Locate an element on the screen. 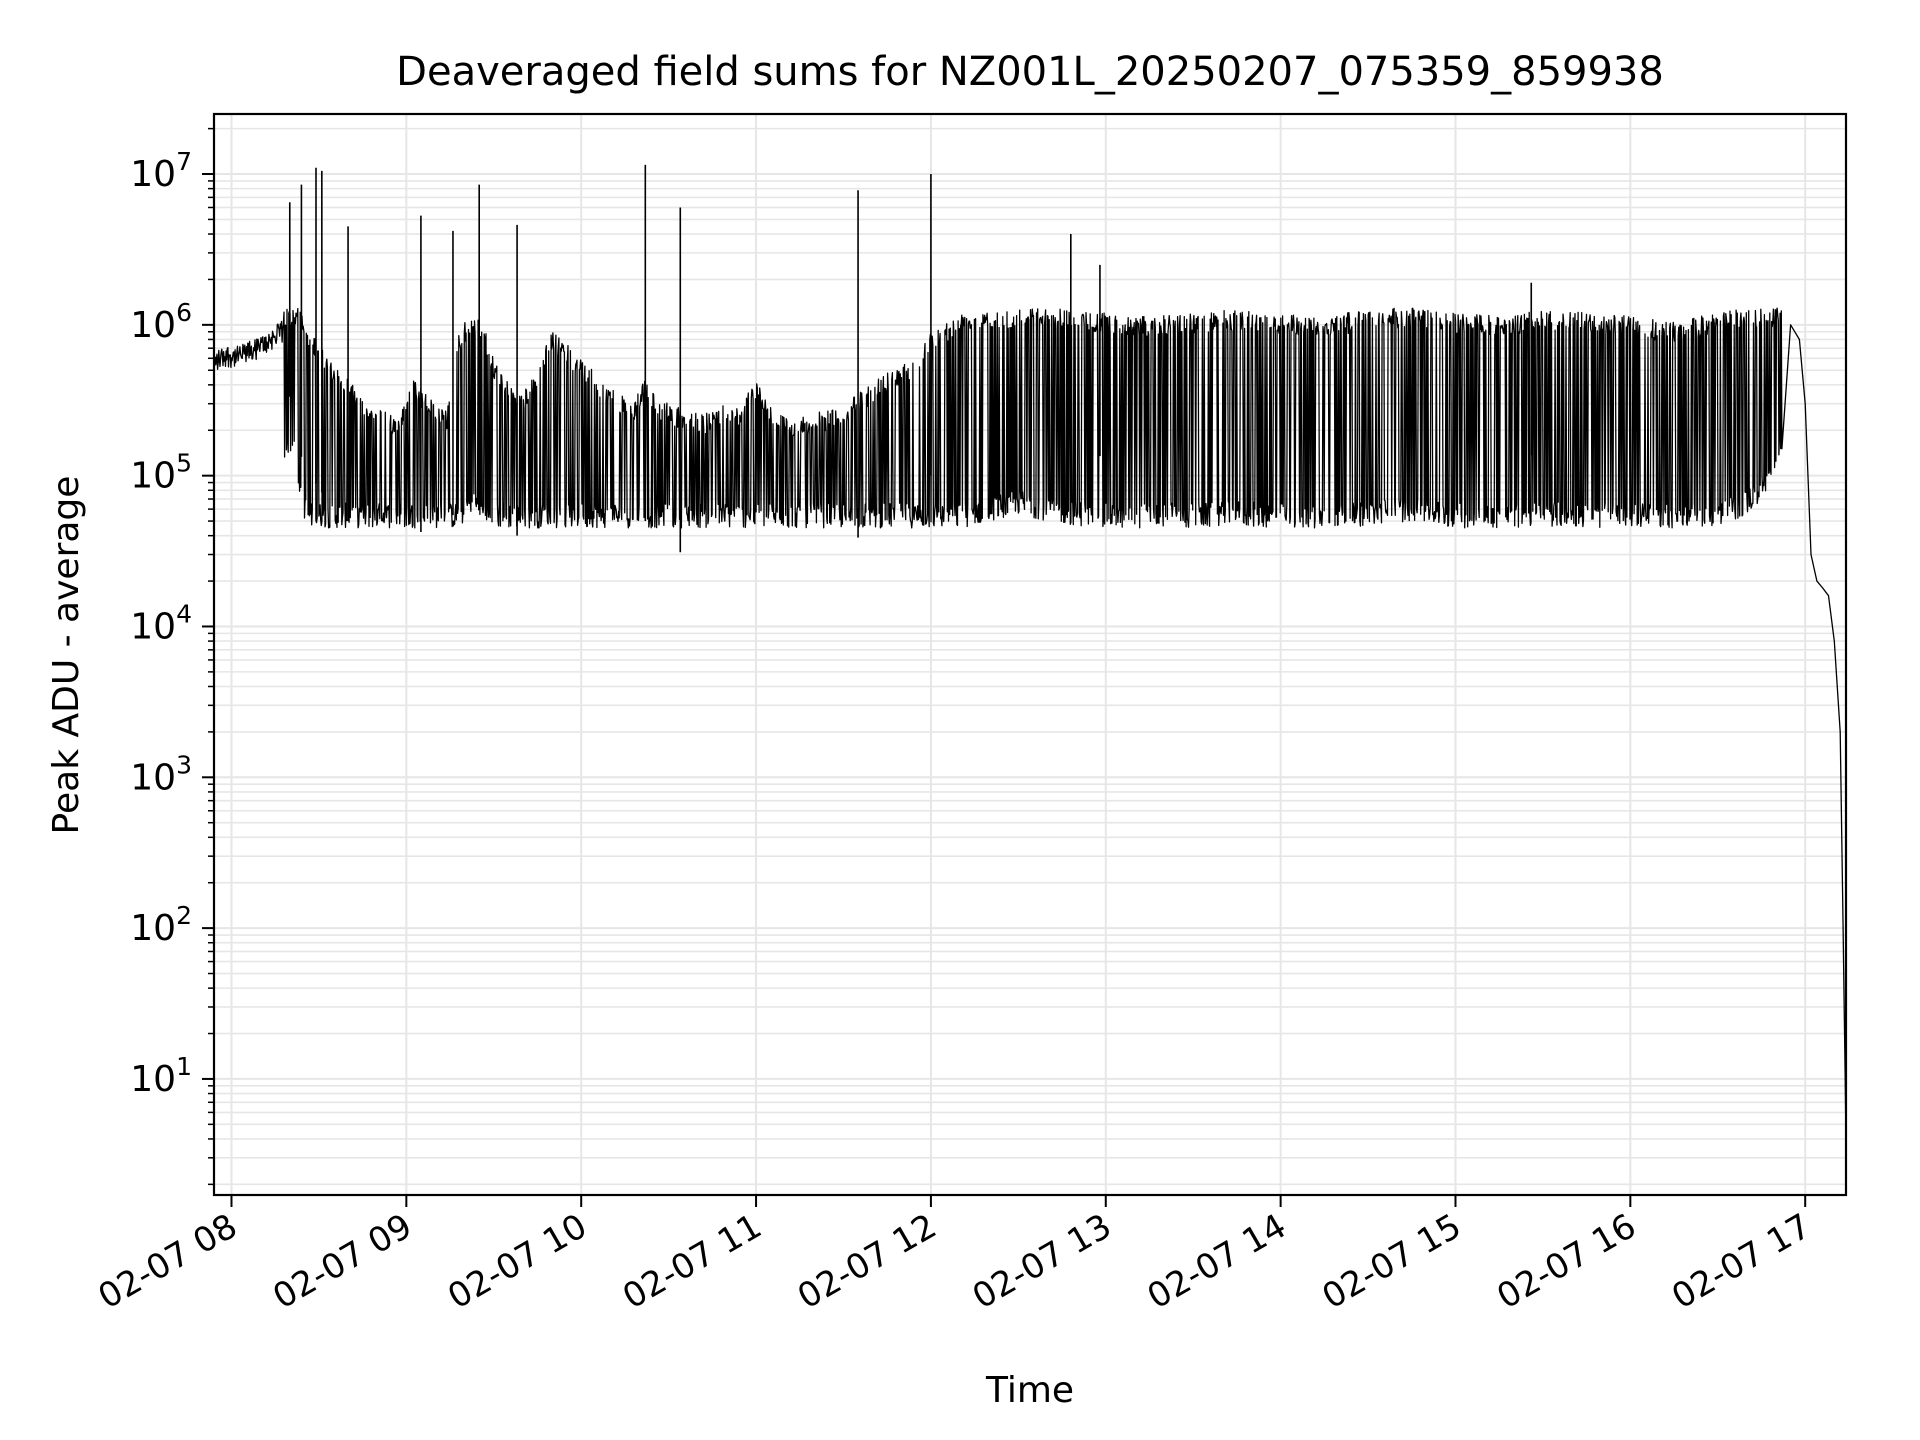  y-tick-label: 10² is located at coordinates (161, 925).